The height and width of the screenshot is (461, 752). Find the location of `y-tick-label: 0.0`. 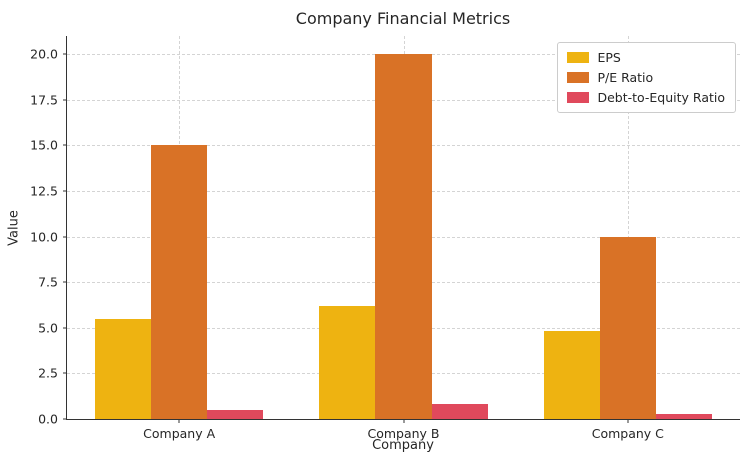

y-tick-label: 0.0 is located at coordinates (48, 419).